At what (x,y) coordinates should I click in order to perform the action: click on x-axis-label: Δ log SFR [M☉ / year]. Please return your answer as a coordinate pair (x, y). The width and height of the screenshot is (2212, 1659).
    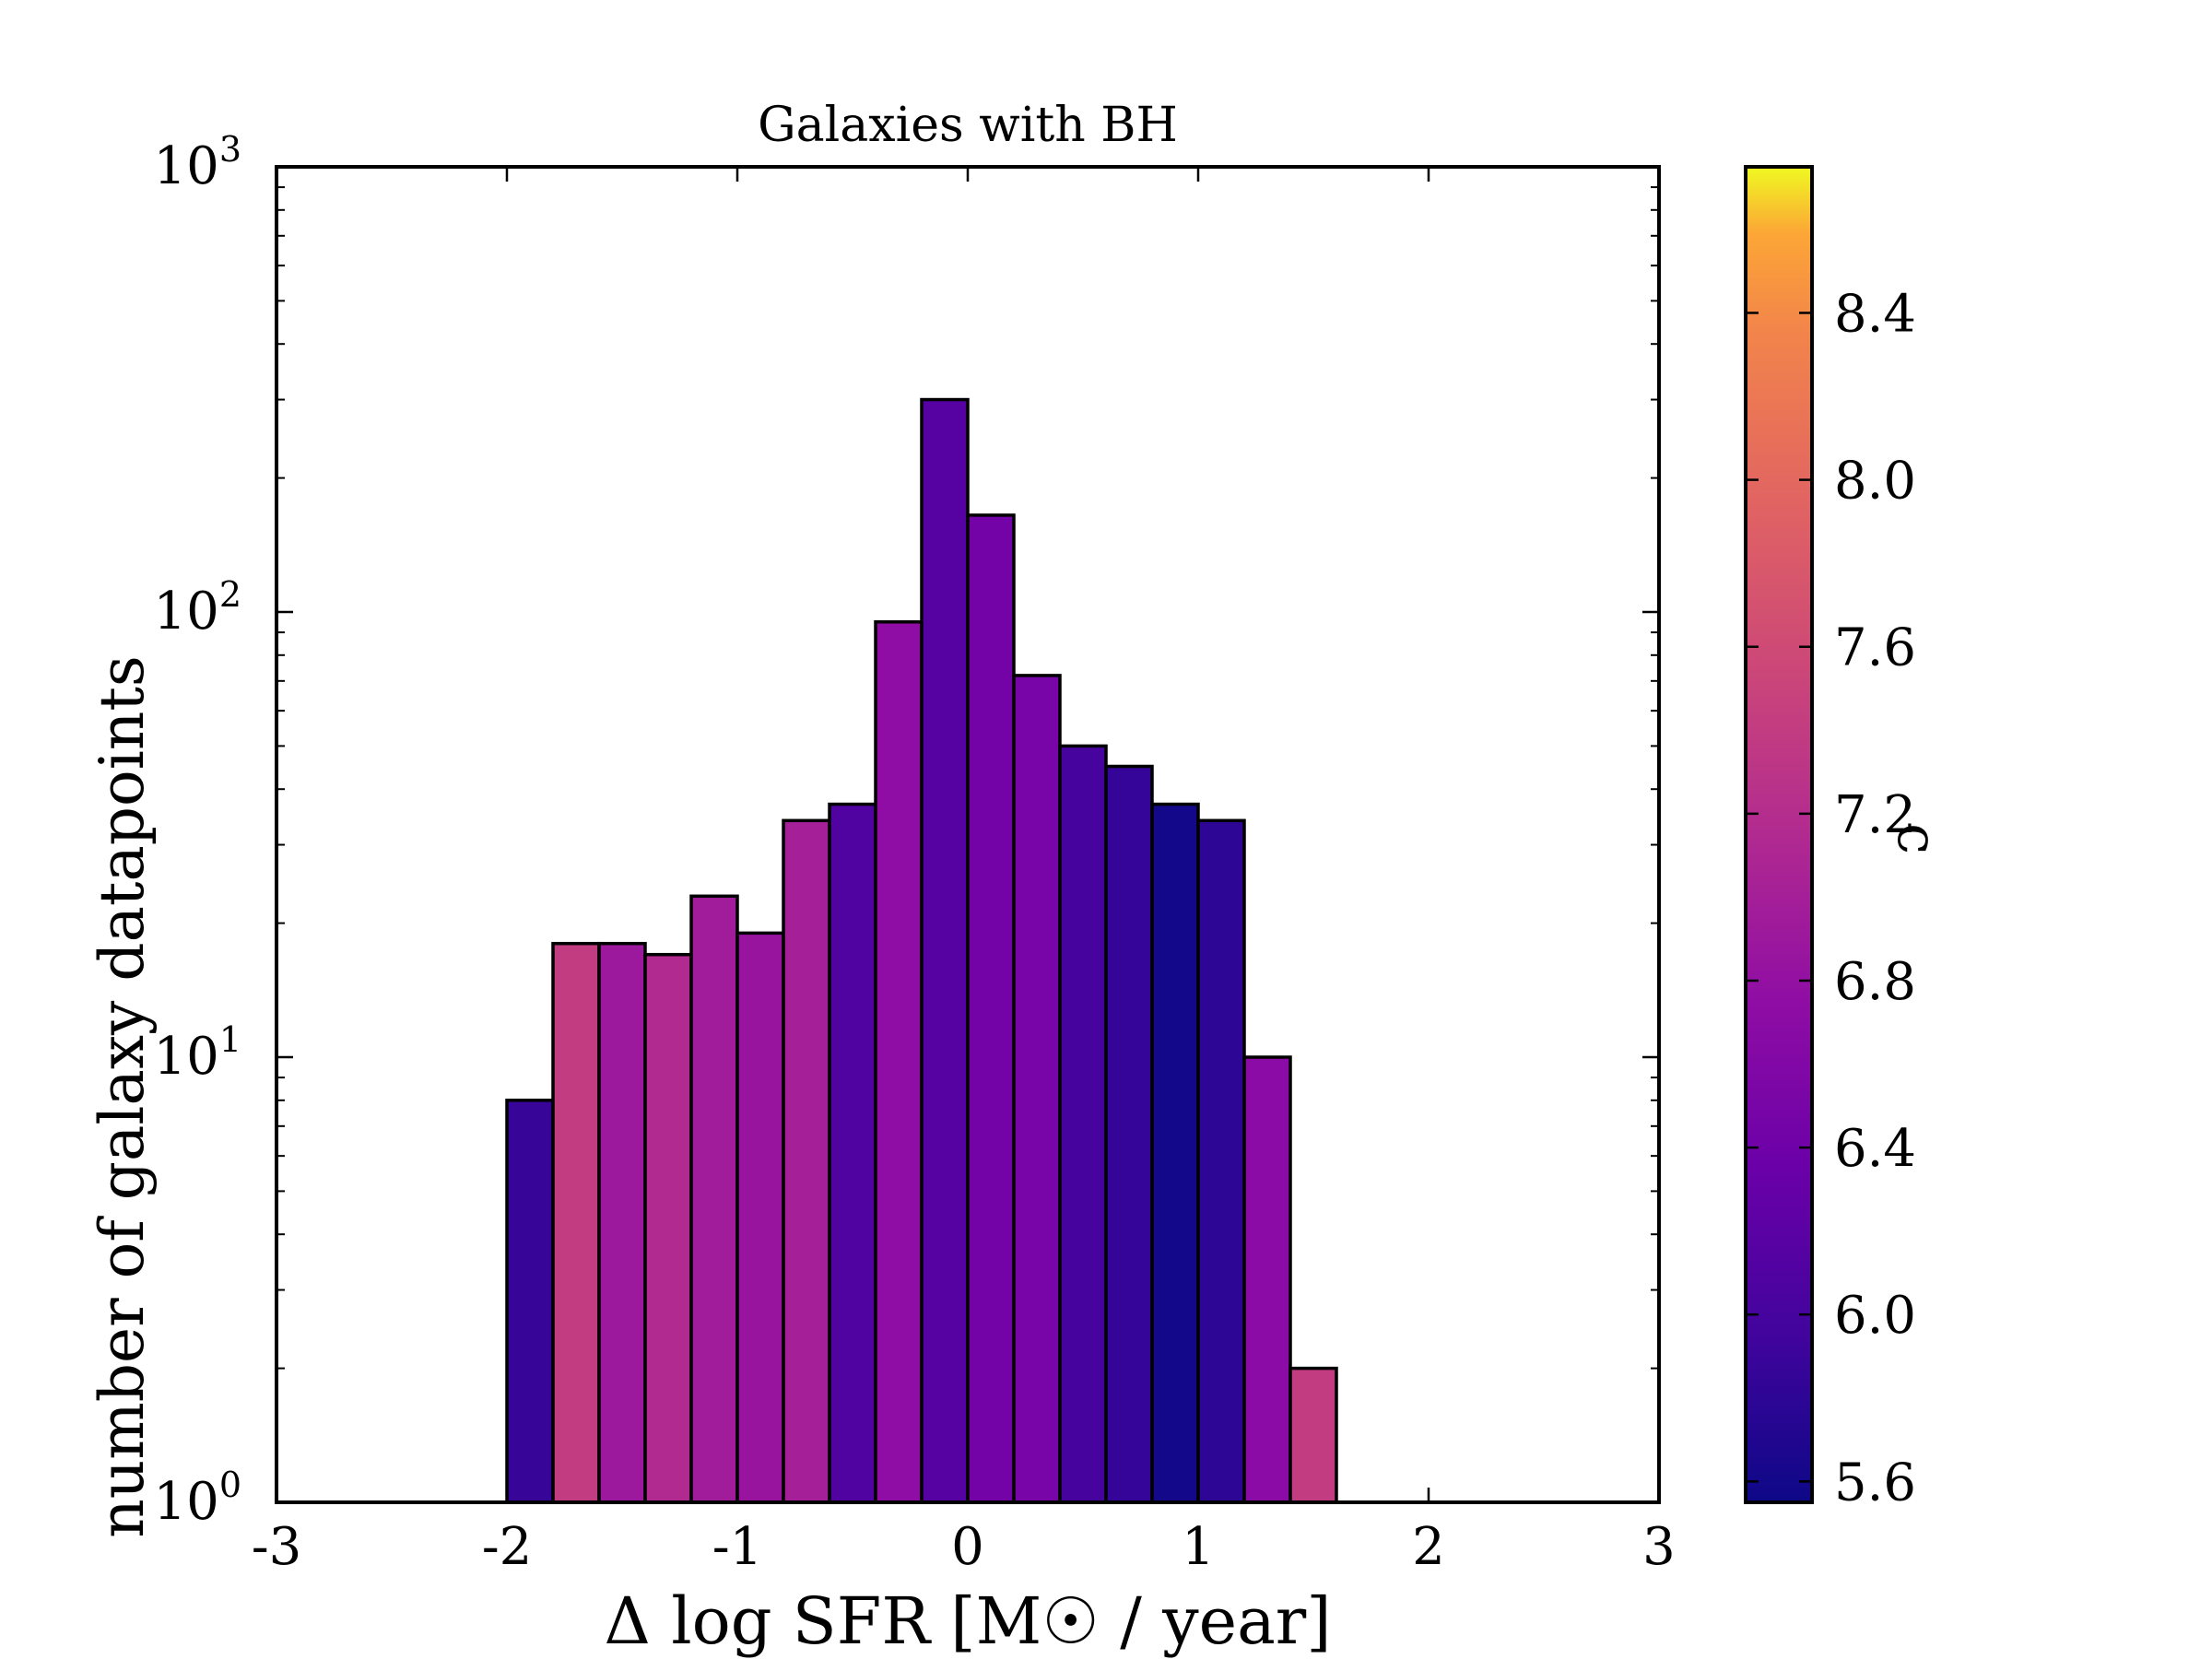
    Looking at the image, I should click on (967, 1621).